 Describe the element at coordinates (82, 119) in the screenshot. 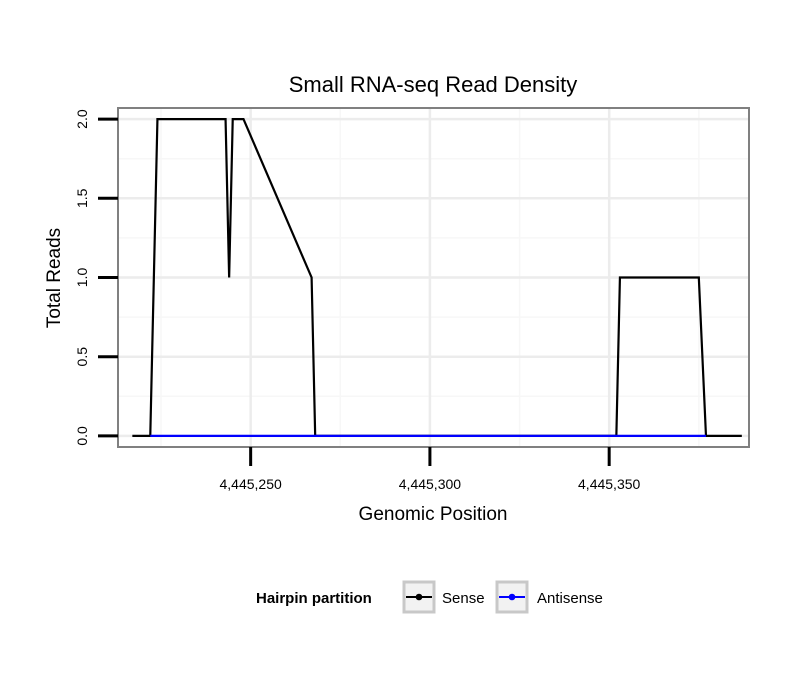

I see `y-tick-label: 2.0` at that location.